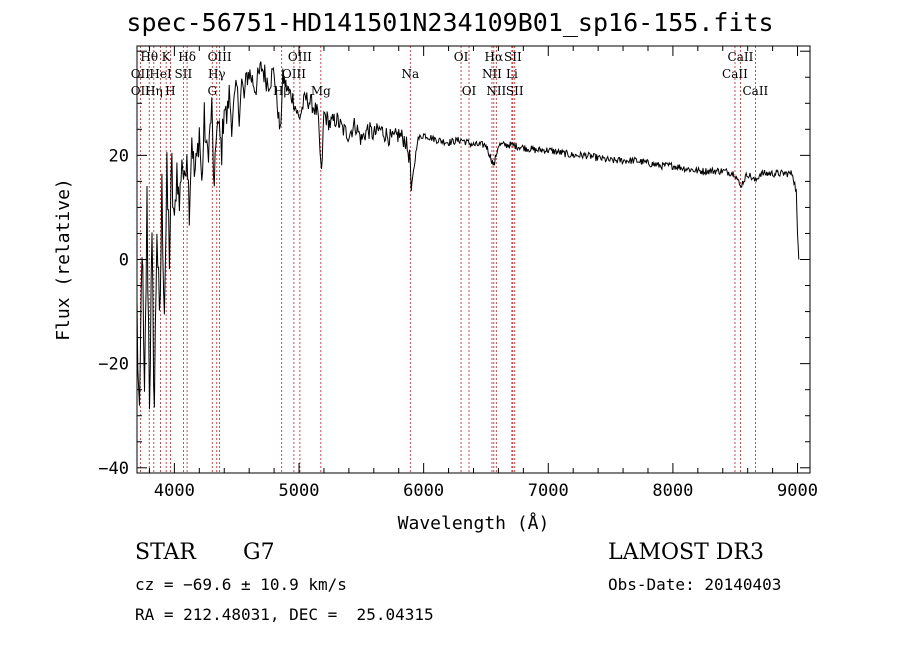 Image resolution: width=900 pixels, height=649 pixels. I want to click on y-axis-label: Flux (relative), so click(63, 259).